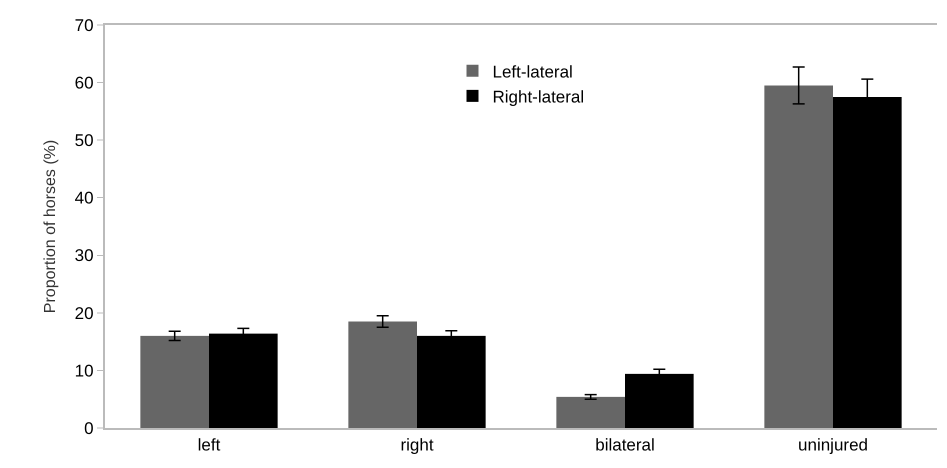 The width and height of the screenshot is (947, 468). I want to click on x-tick-label: bilateral, so click(625, 444).